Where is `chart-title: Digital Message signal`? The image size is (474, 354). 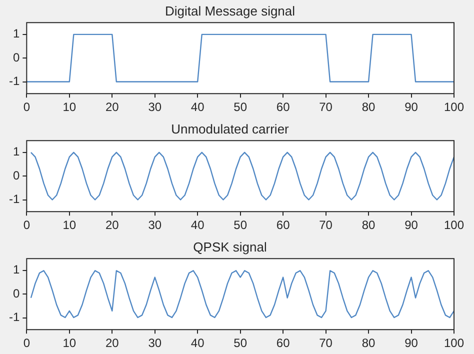 chart-title: Digital Message signal is located at coordinates (230, 10).